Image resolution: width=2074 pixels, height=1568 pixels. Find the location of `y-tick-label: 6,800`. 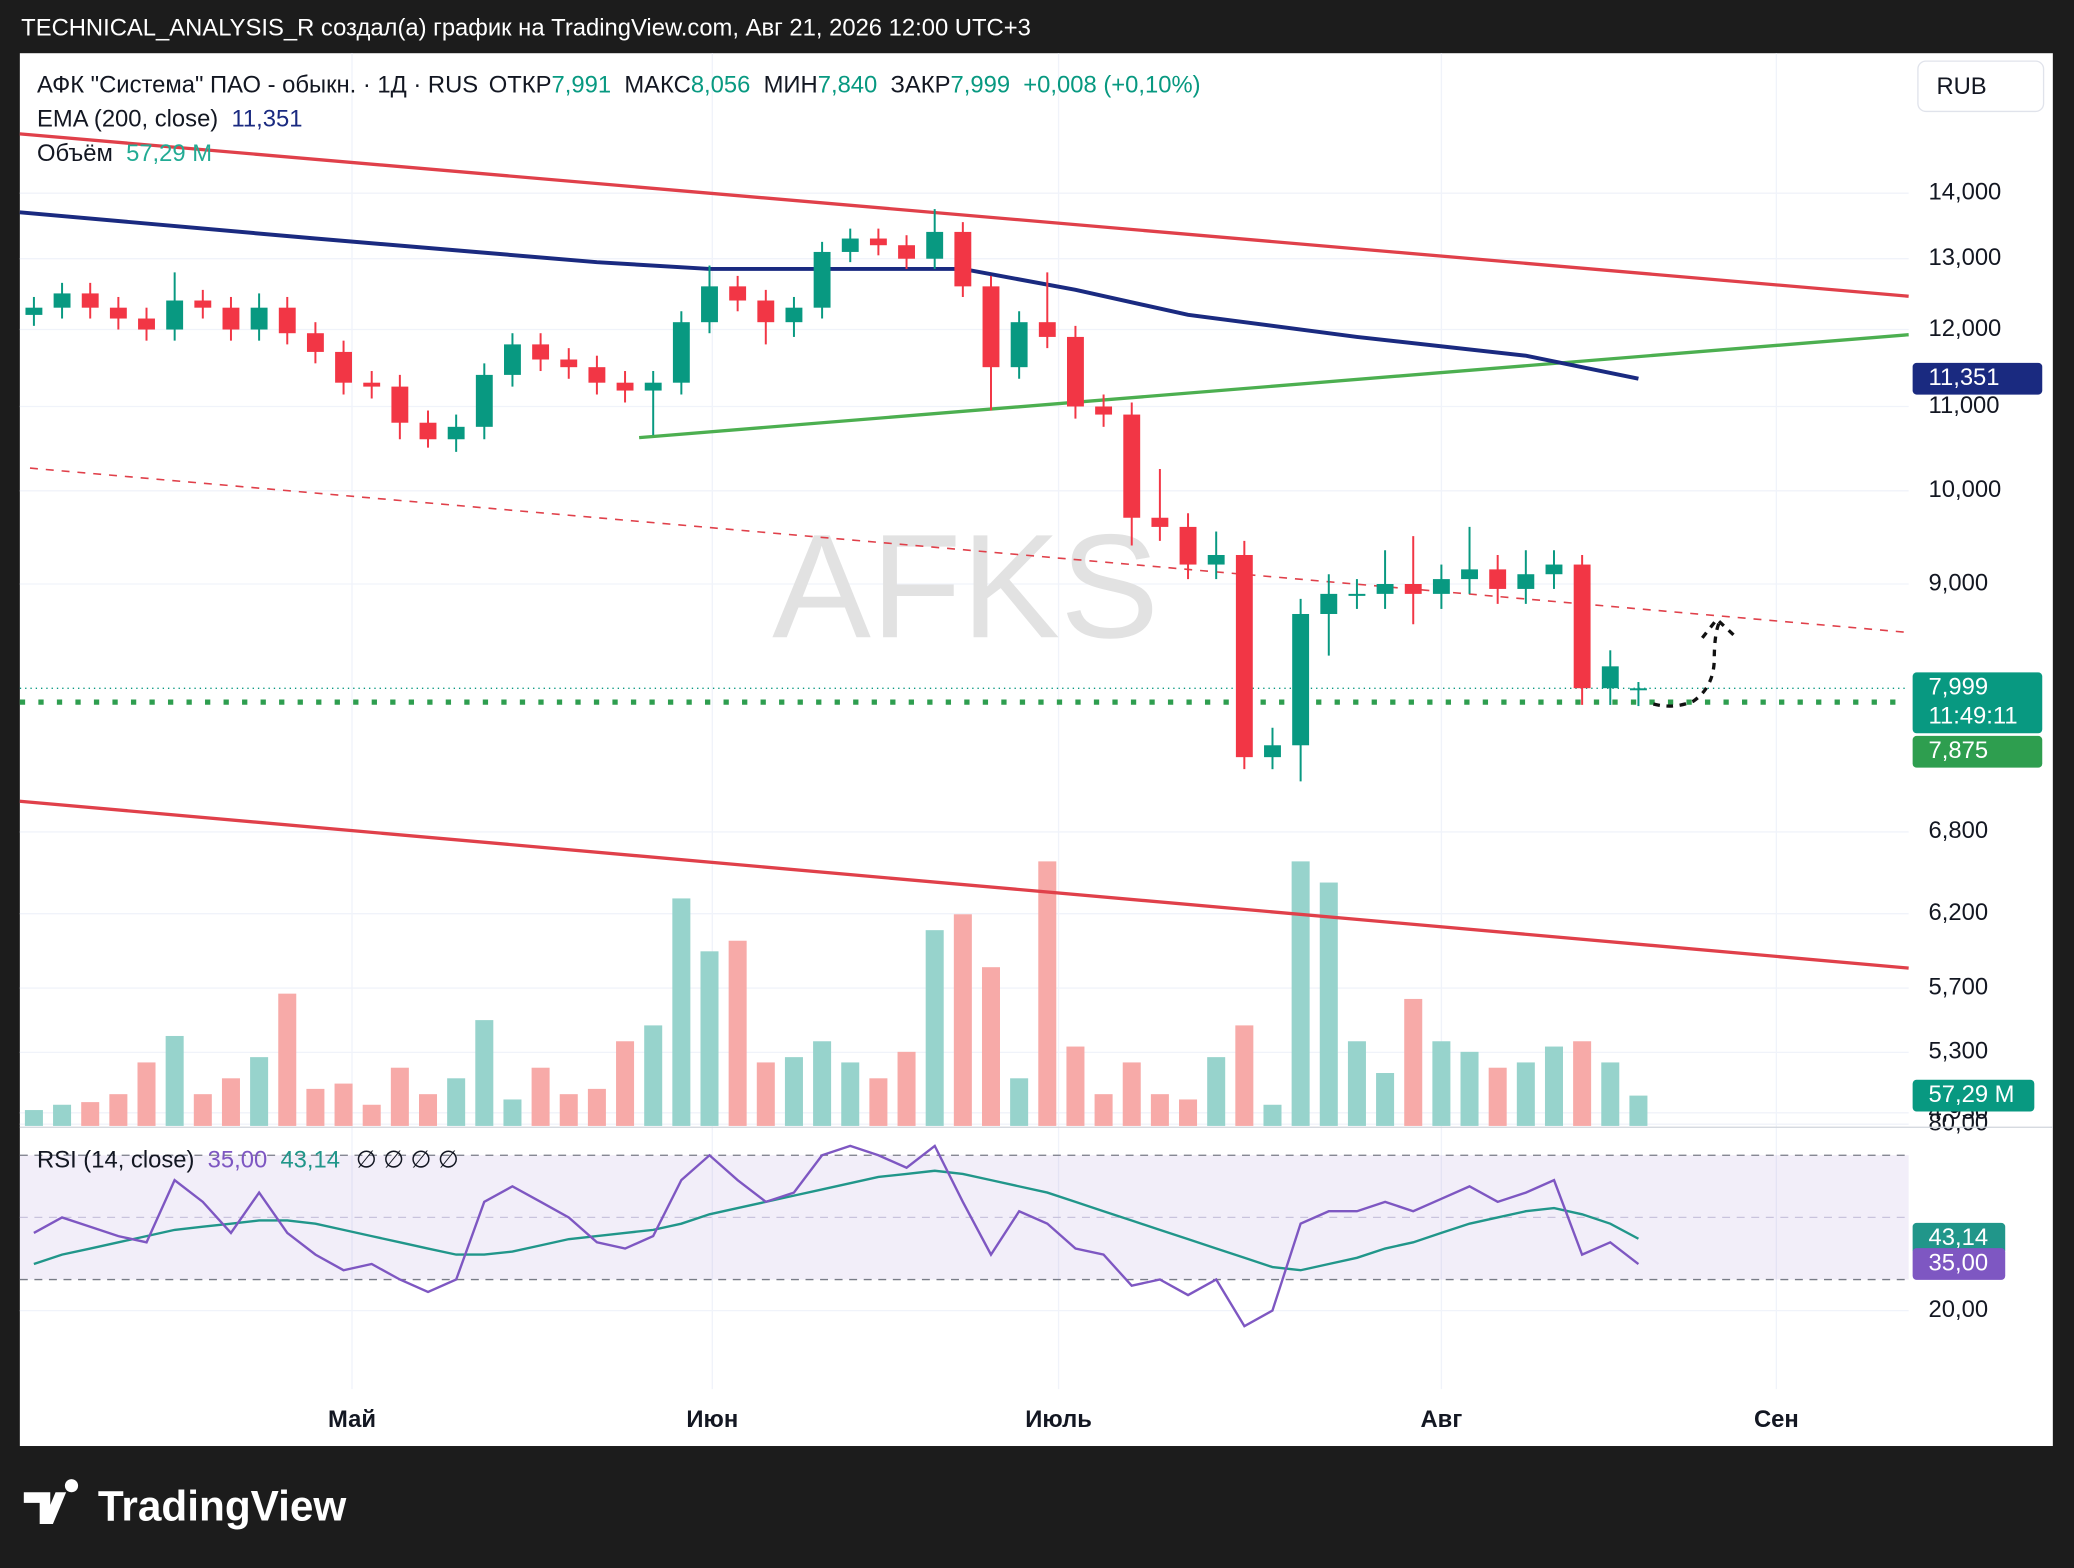

y-tick-label: 6,800 is located at coordinates (1959, 830).